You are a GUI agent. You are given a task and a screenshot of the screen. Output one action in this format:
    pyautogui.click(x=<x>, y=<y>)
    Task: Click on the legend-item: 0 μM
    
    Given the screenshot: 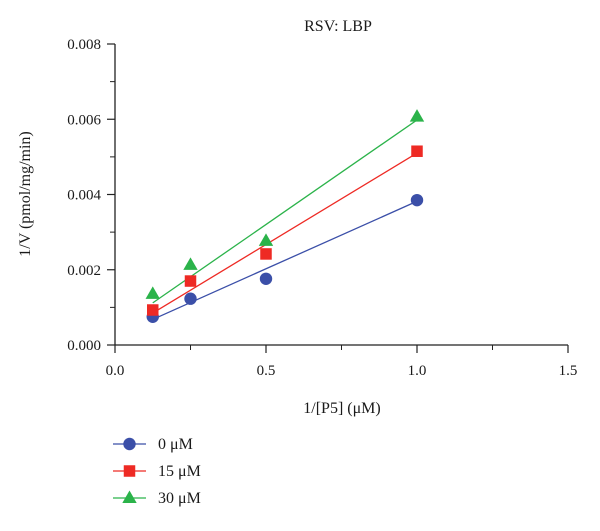 What is the action you would take?
    pyautogui.click(x=153, y=444)
    